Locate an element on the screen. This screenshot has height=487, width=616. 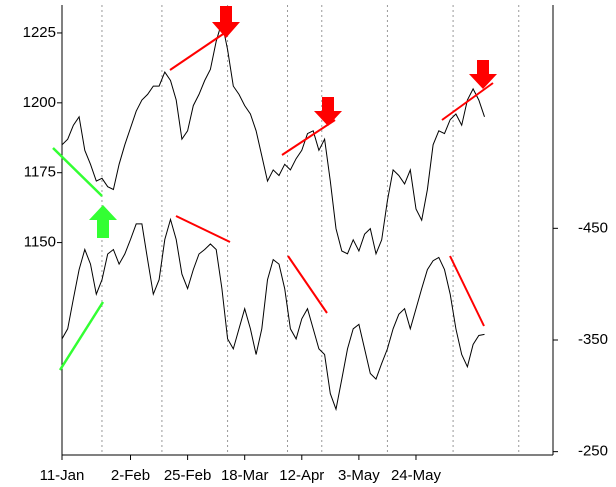
y2-tick-label: -450 is located at coordinates (593, 227).